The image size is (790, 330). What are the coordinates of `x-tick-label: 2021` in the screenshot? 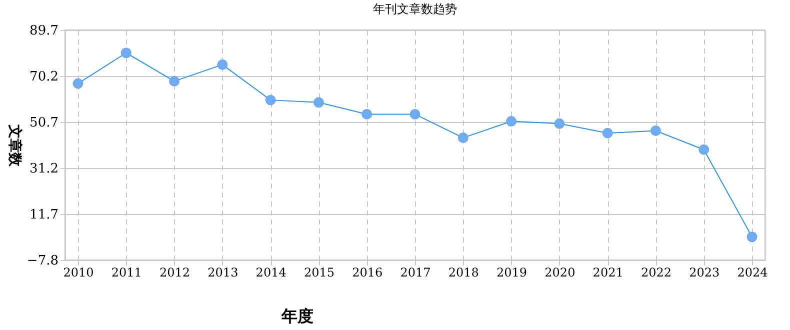 It's located at (608, 273).